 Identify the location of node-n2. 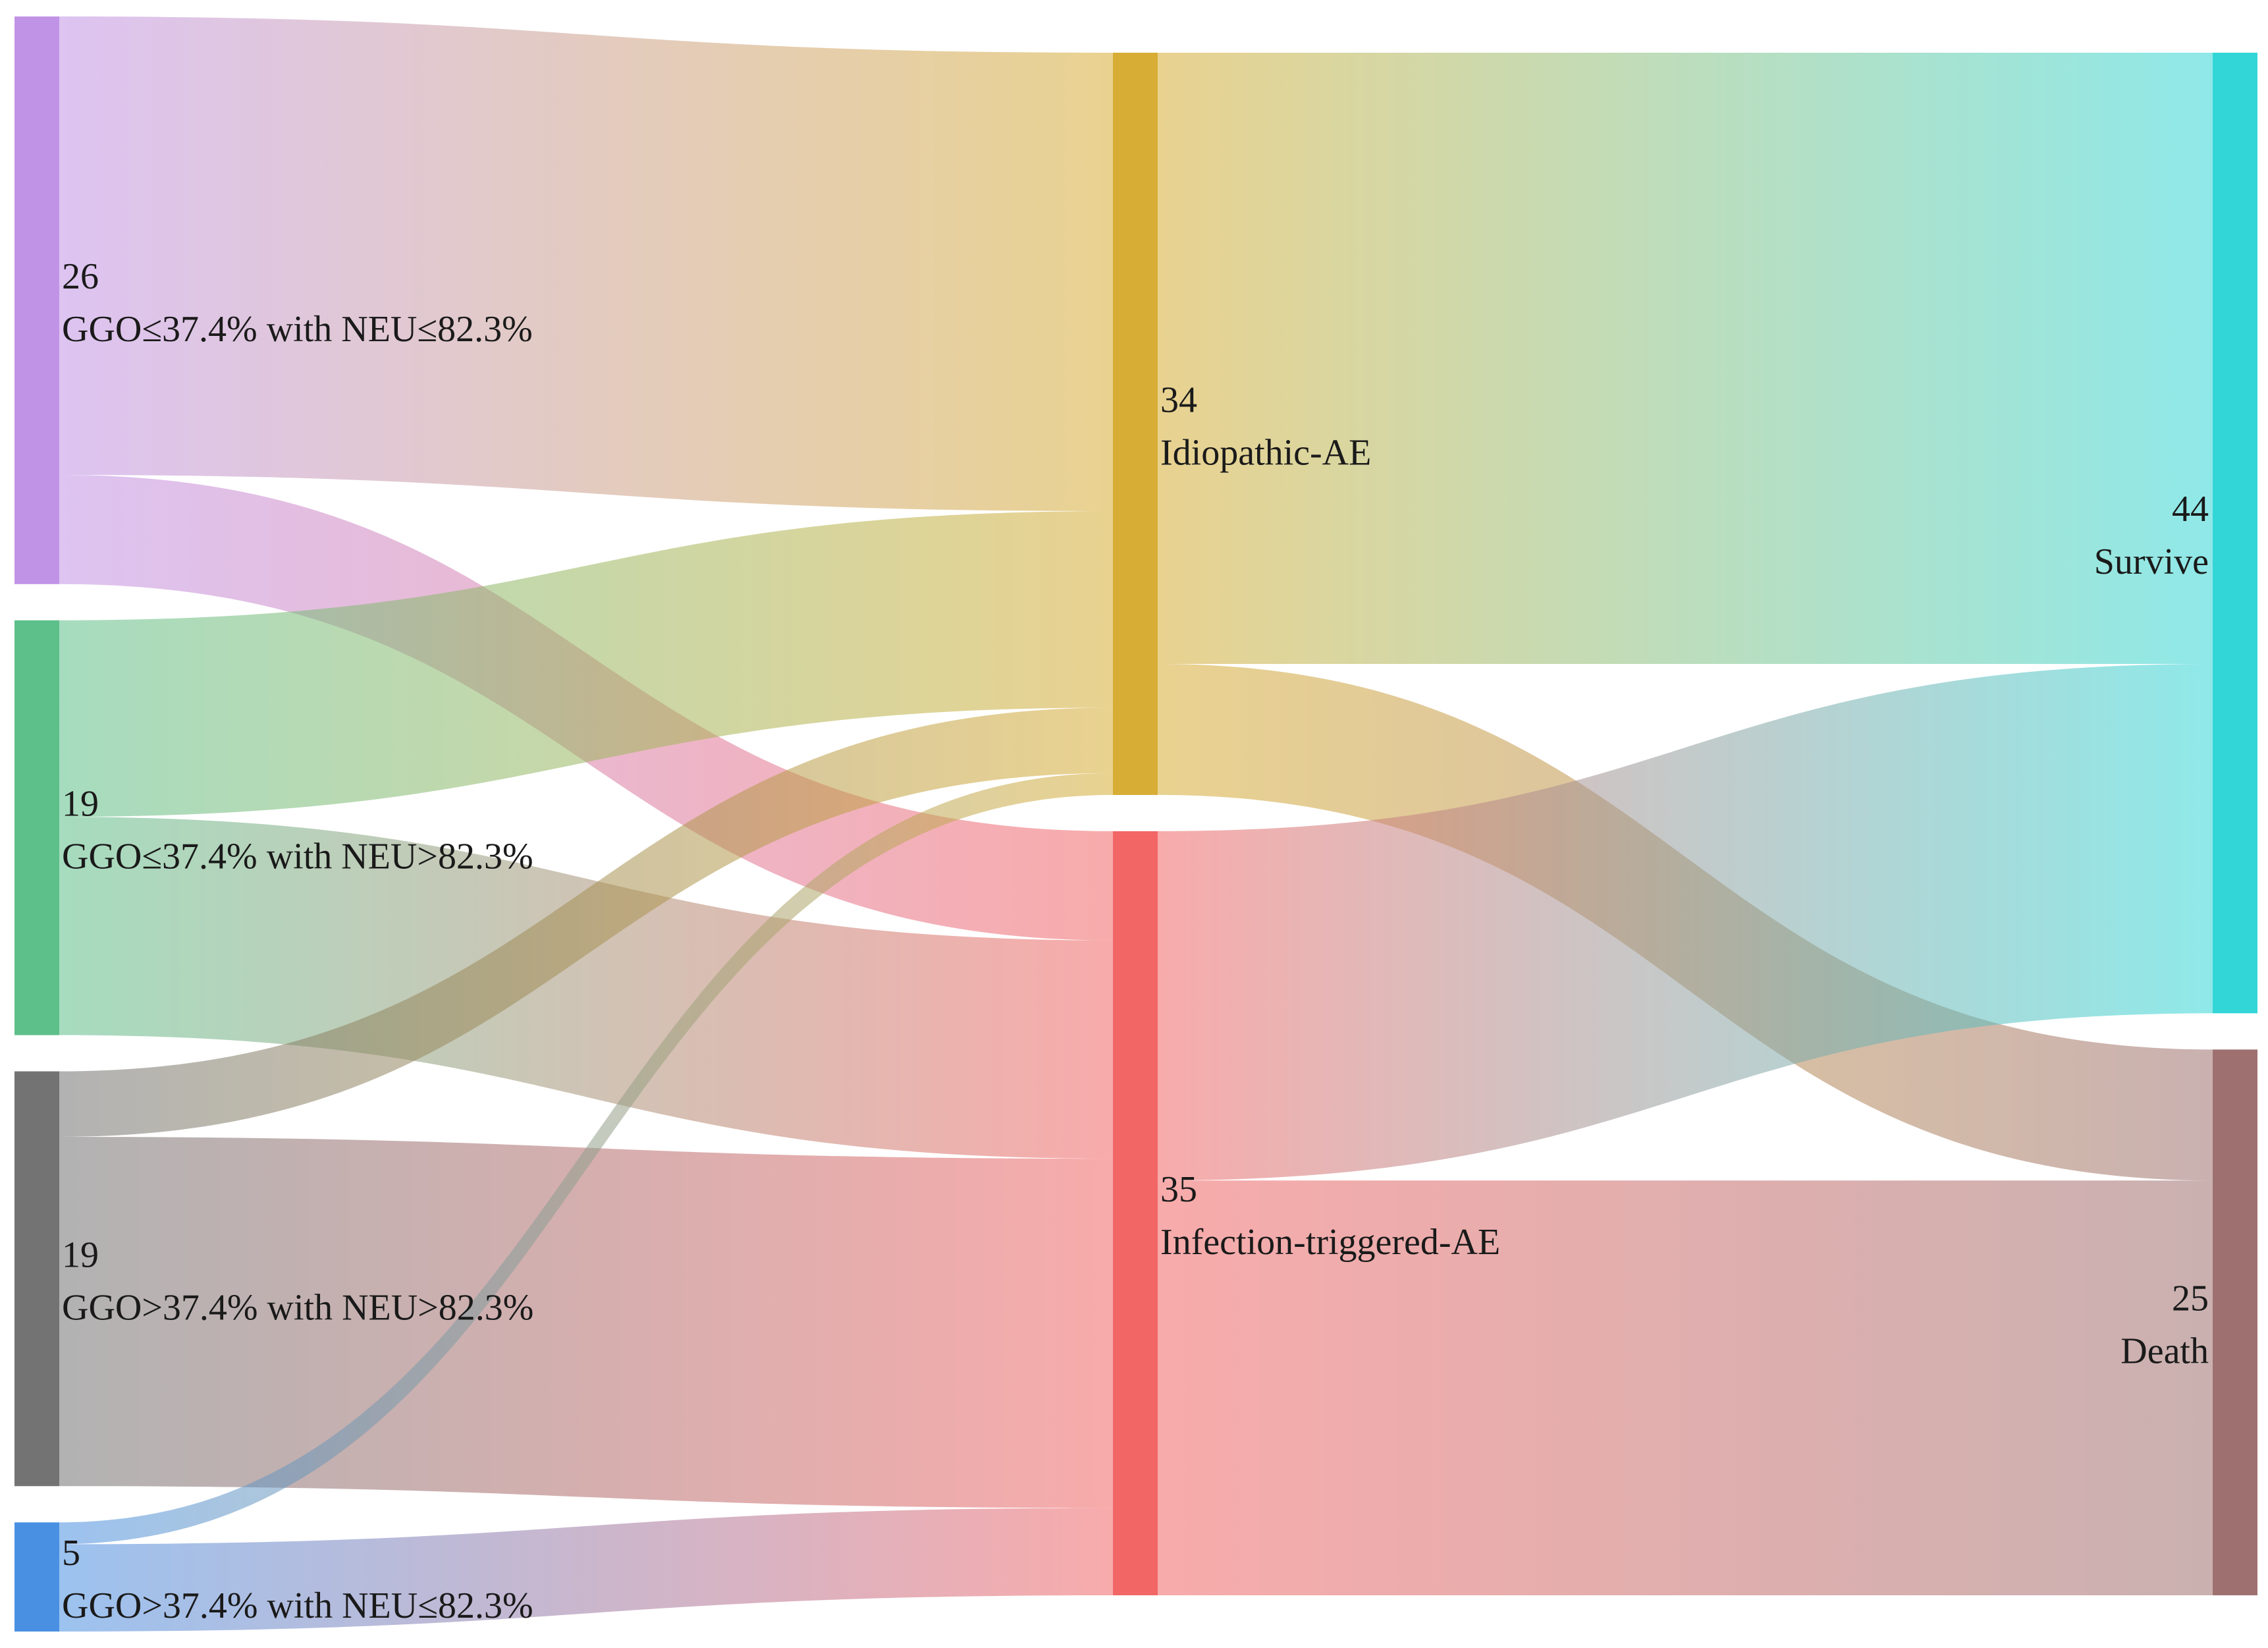
(37, 827).